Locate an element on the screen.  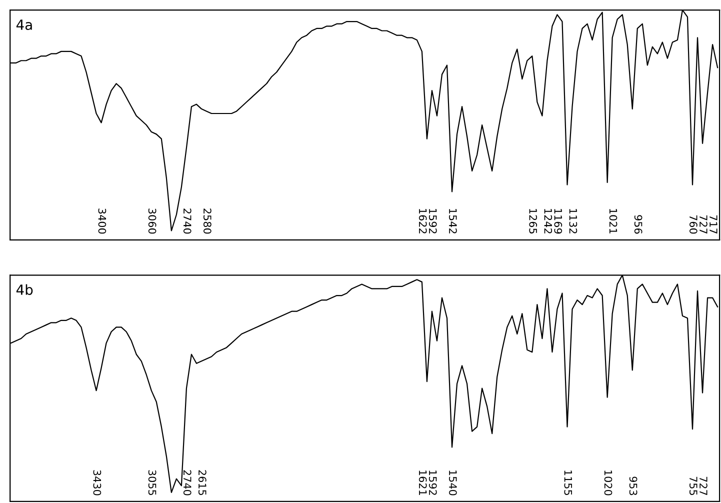
x-tick-label: 3060 is located at coordinates (152, 221).